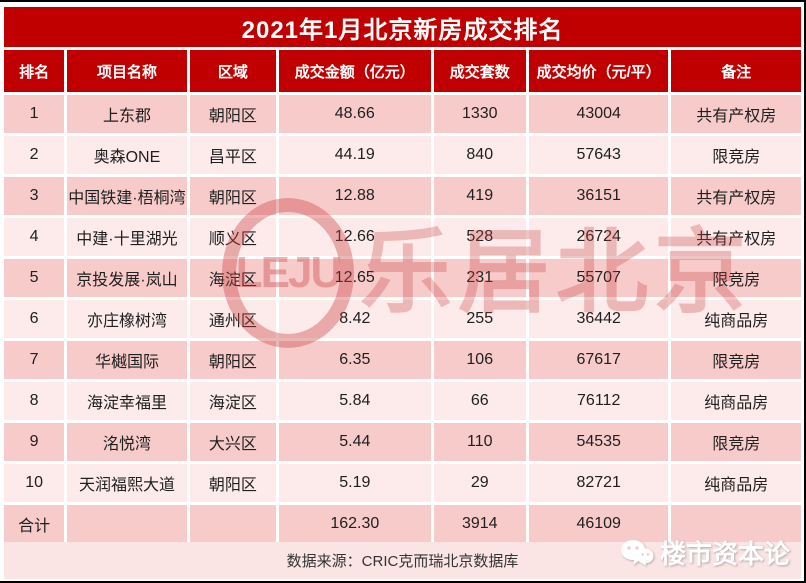 The height and width of the screenshot is (583, 806). Describe the element at coordinates (355, 401) in the screenshot. I see `table-row-8-amount: 5.84` at that location.